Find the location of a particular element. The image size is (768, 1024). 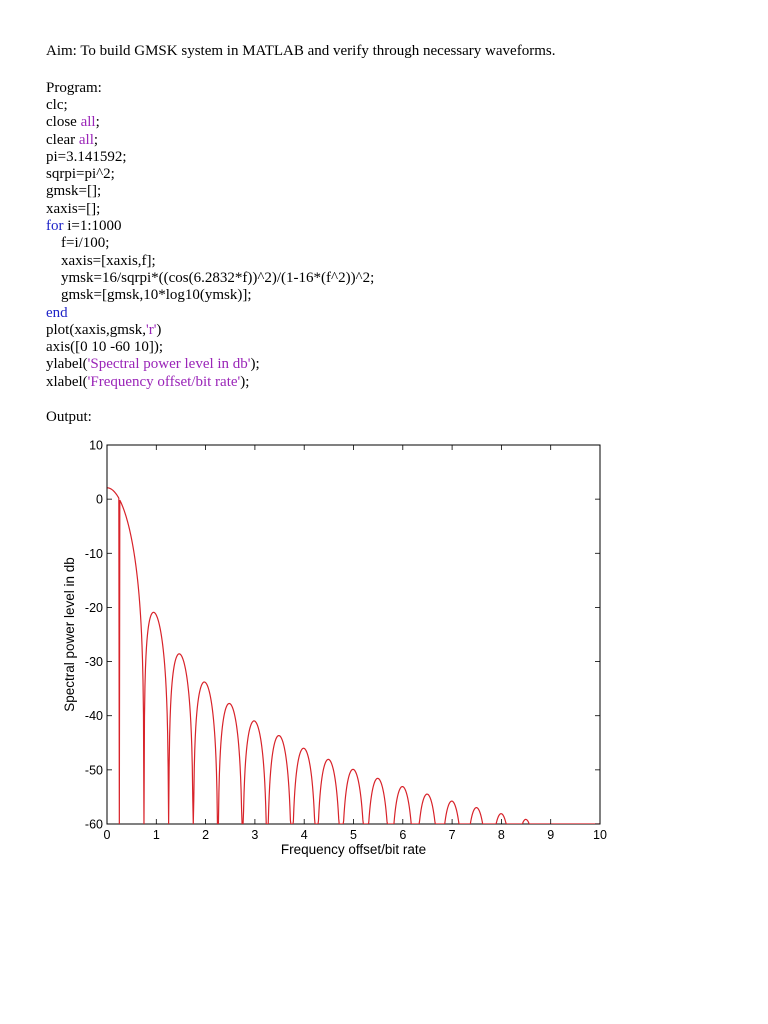

x-tick-label: 3 is located at coordinates (254, 835).